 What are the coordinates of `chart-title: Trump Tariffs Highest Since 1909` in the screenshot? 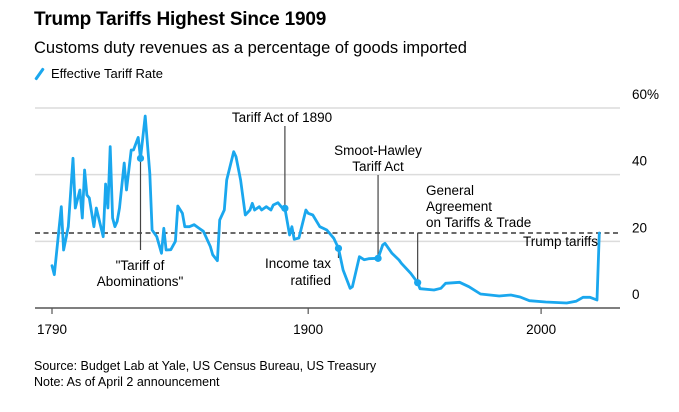 It's located at (180, 19).